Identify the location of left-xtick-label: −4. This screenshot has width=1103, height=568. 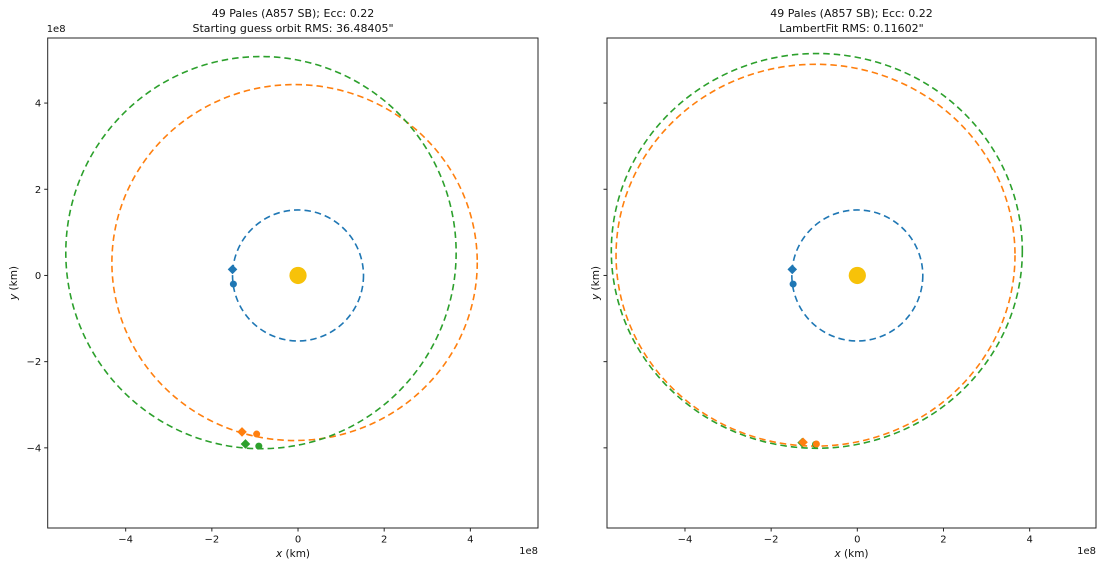
(125, 540).